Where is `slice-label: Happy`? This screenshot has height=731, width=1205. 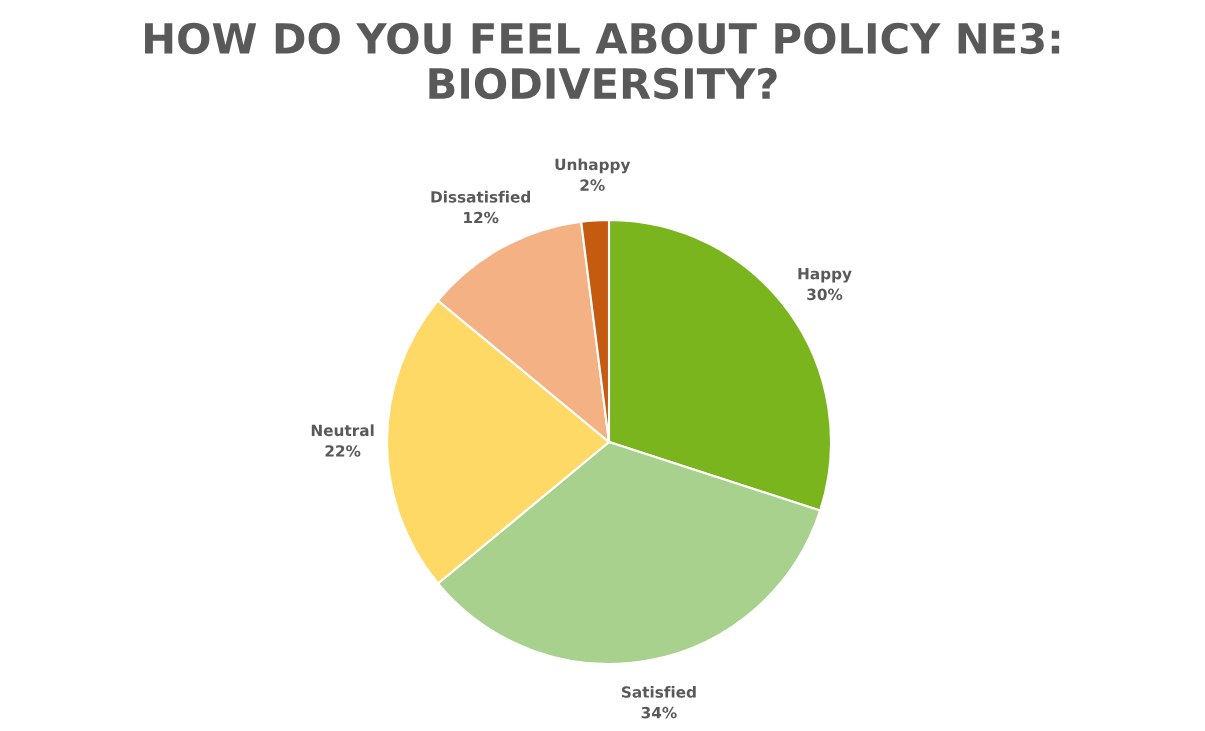
slice-label: Happy is located at coordinates (825, 275).